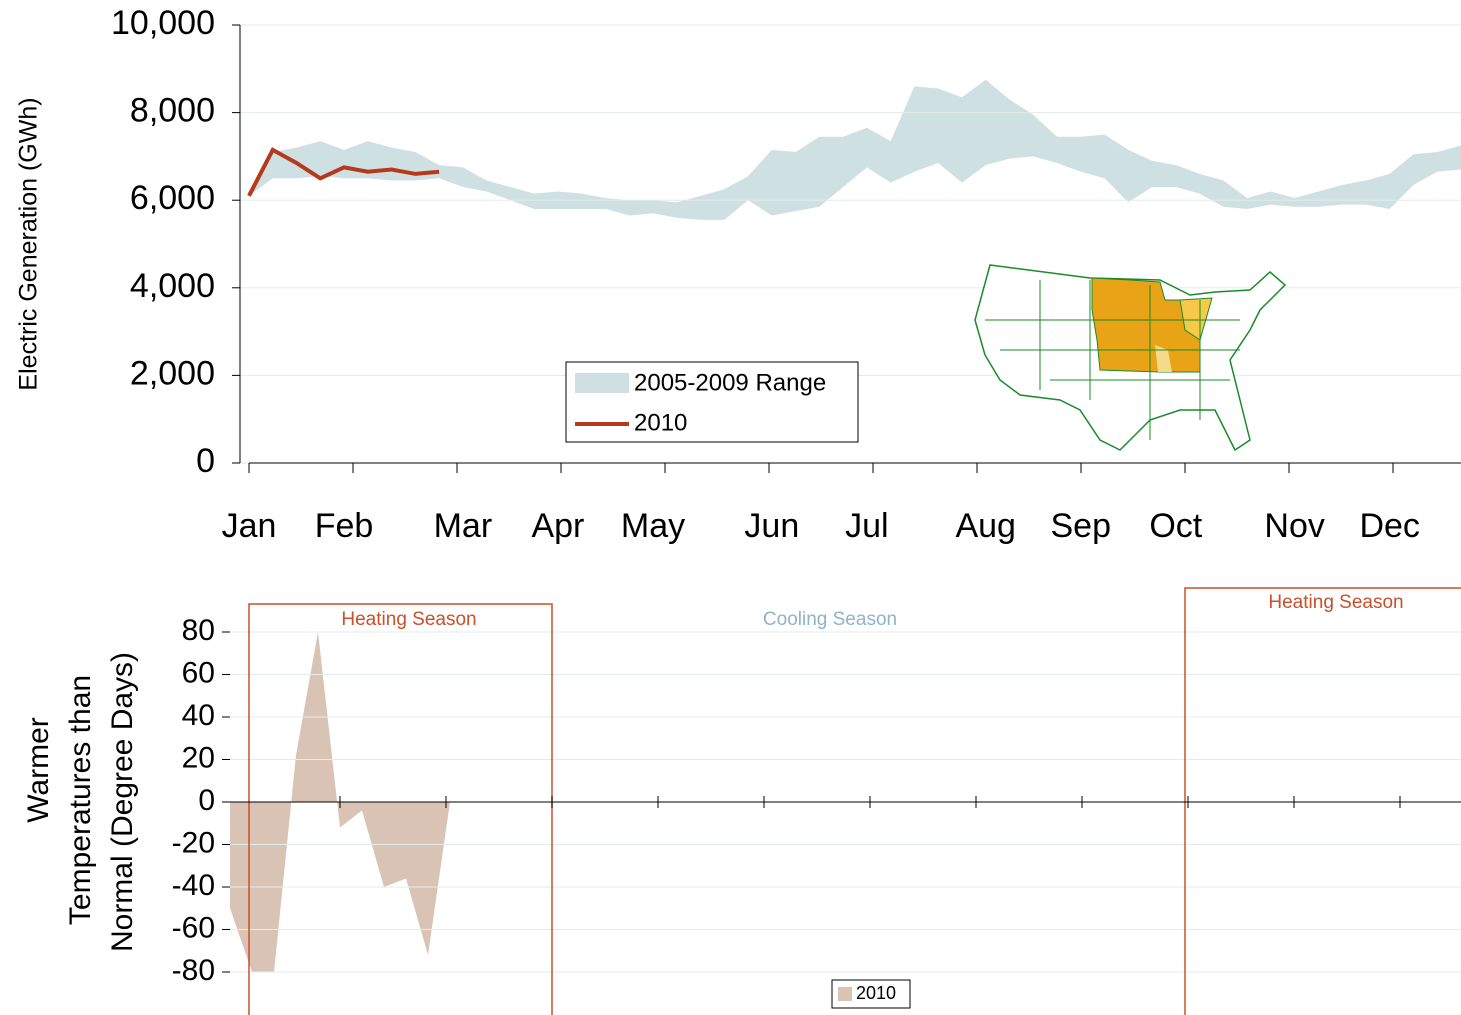 This screenshot has height=1015, width=1461. Describe the element at coordinates (38, 770) in the screenshot. I see `y-axis-label: Warmer` at that location.